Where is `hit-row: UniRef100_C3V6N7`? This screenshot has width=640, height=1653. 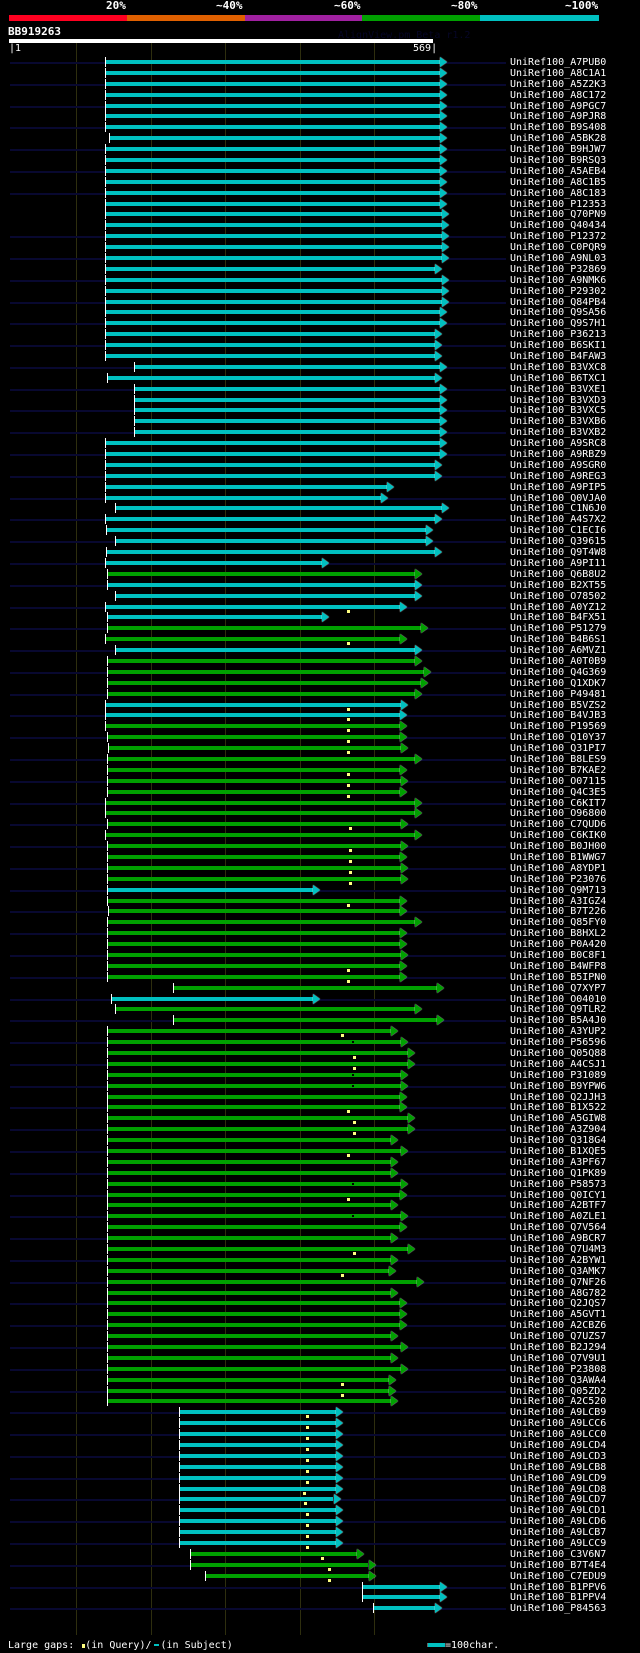 hit-row: UniRef100_C3V6N7 is located at coordinates (320, 1554).